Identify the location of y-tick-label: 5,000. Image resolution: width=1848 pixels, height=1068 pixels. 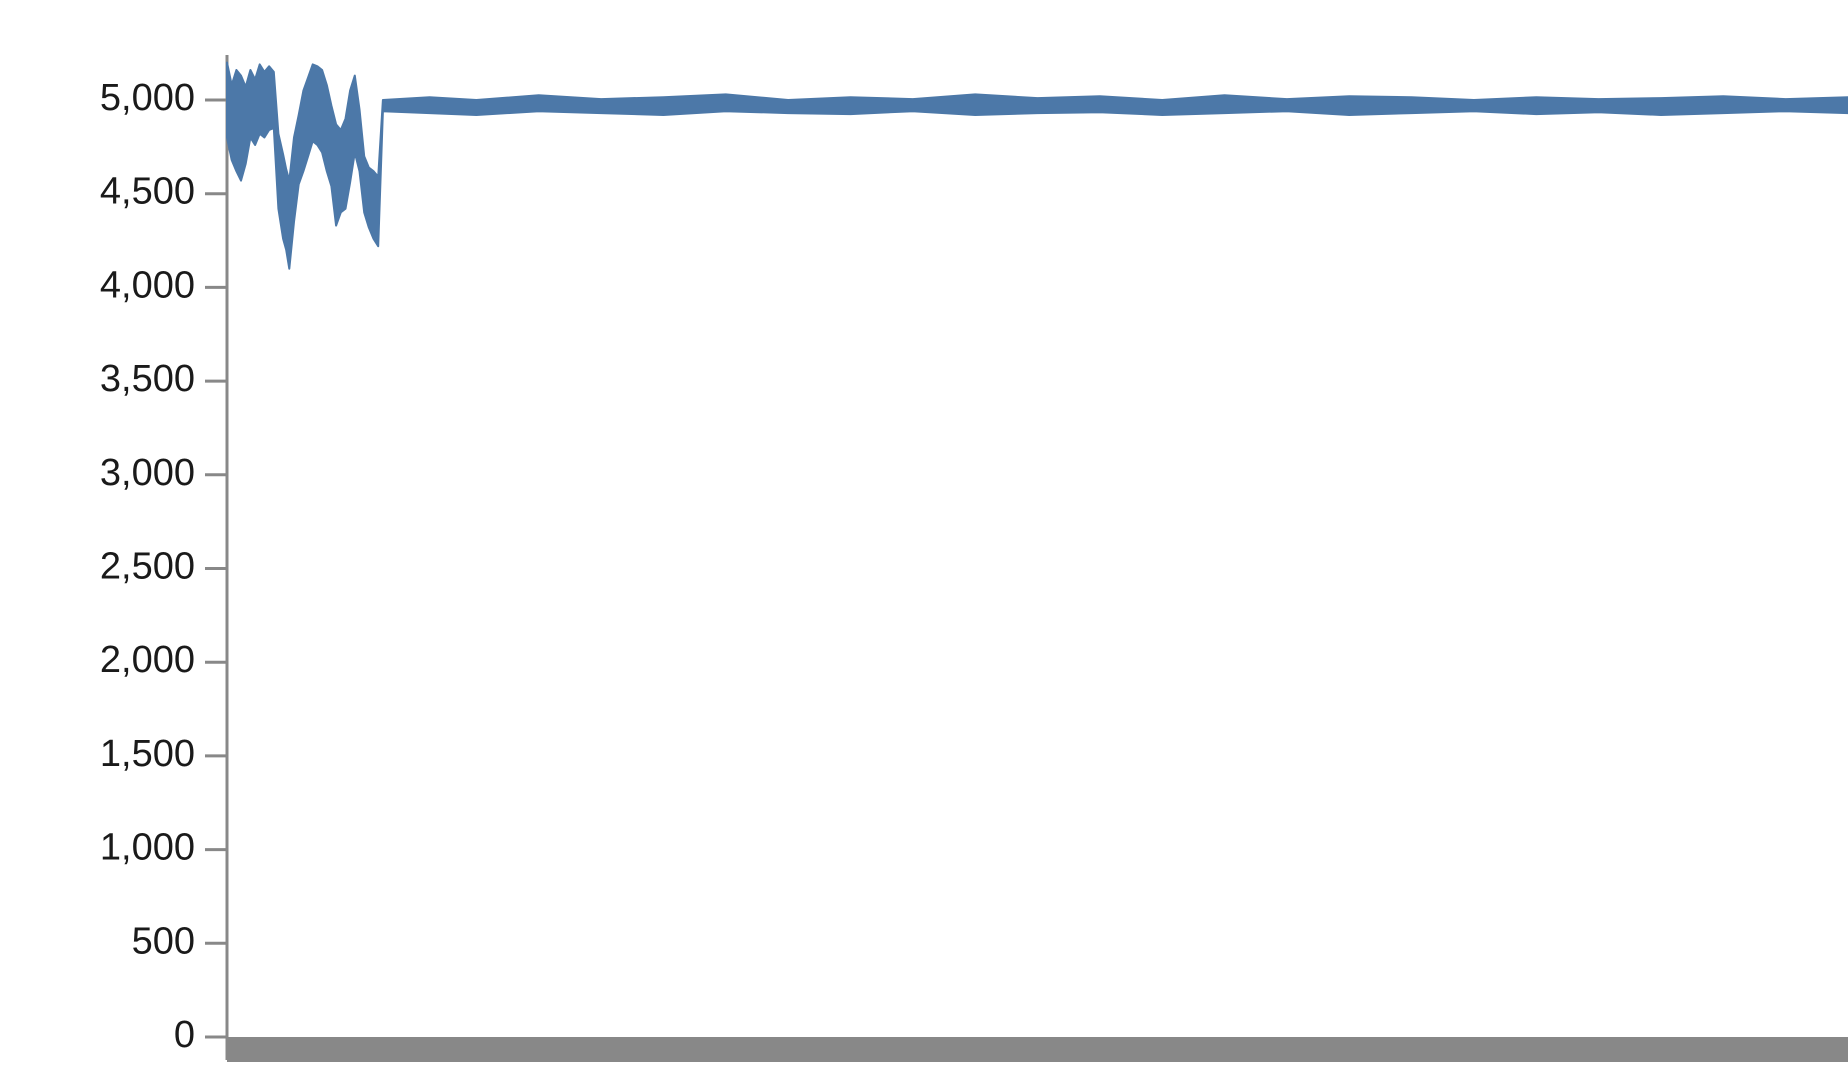
(147, 98).